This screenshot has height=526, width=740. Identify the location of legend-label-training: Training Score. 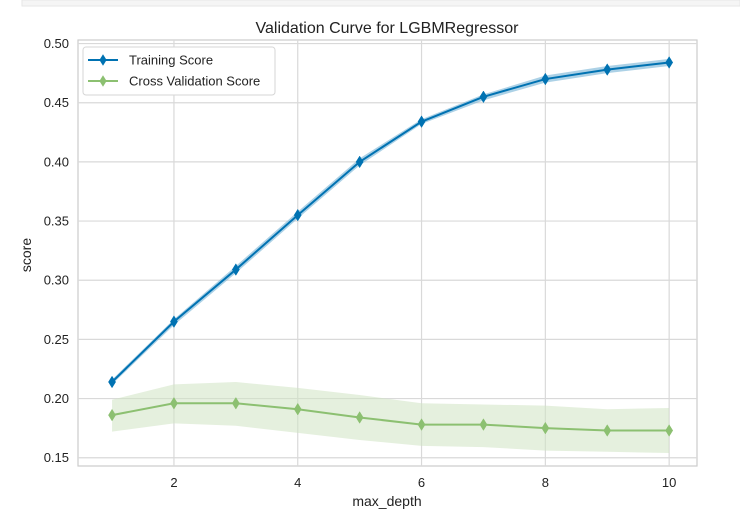
(171, 60).